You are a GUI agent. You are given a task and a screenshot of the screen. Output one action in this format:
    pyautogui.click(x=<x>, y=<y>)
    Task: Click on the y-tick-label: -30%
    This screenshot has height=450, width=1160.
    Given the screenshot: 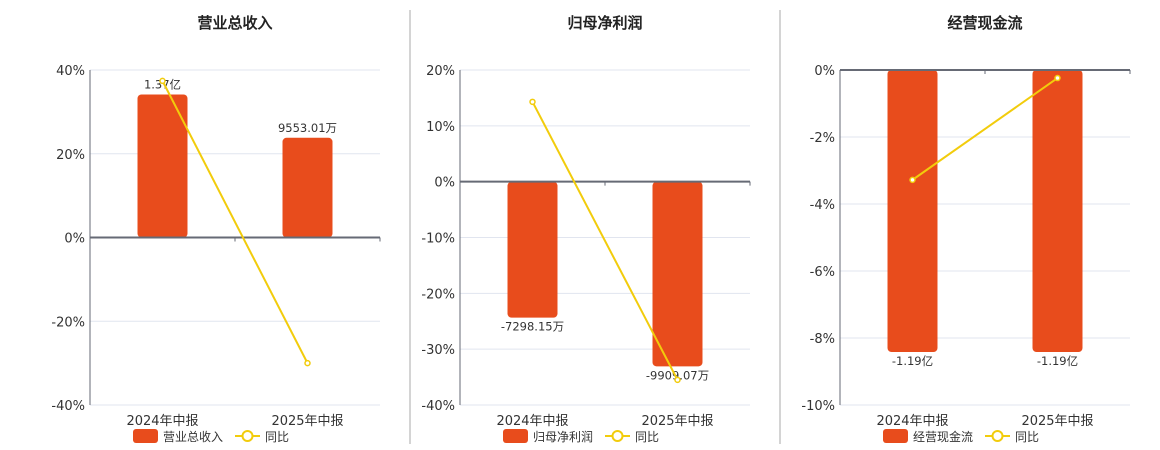 What is the action you would take?
    pyautogui.click(x=438, y=350)
    